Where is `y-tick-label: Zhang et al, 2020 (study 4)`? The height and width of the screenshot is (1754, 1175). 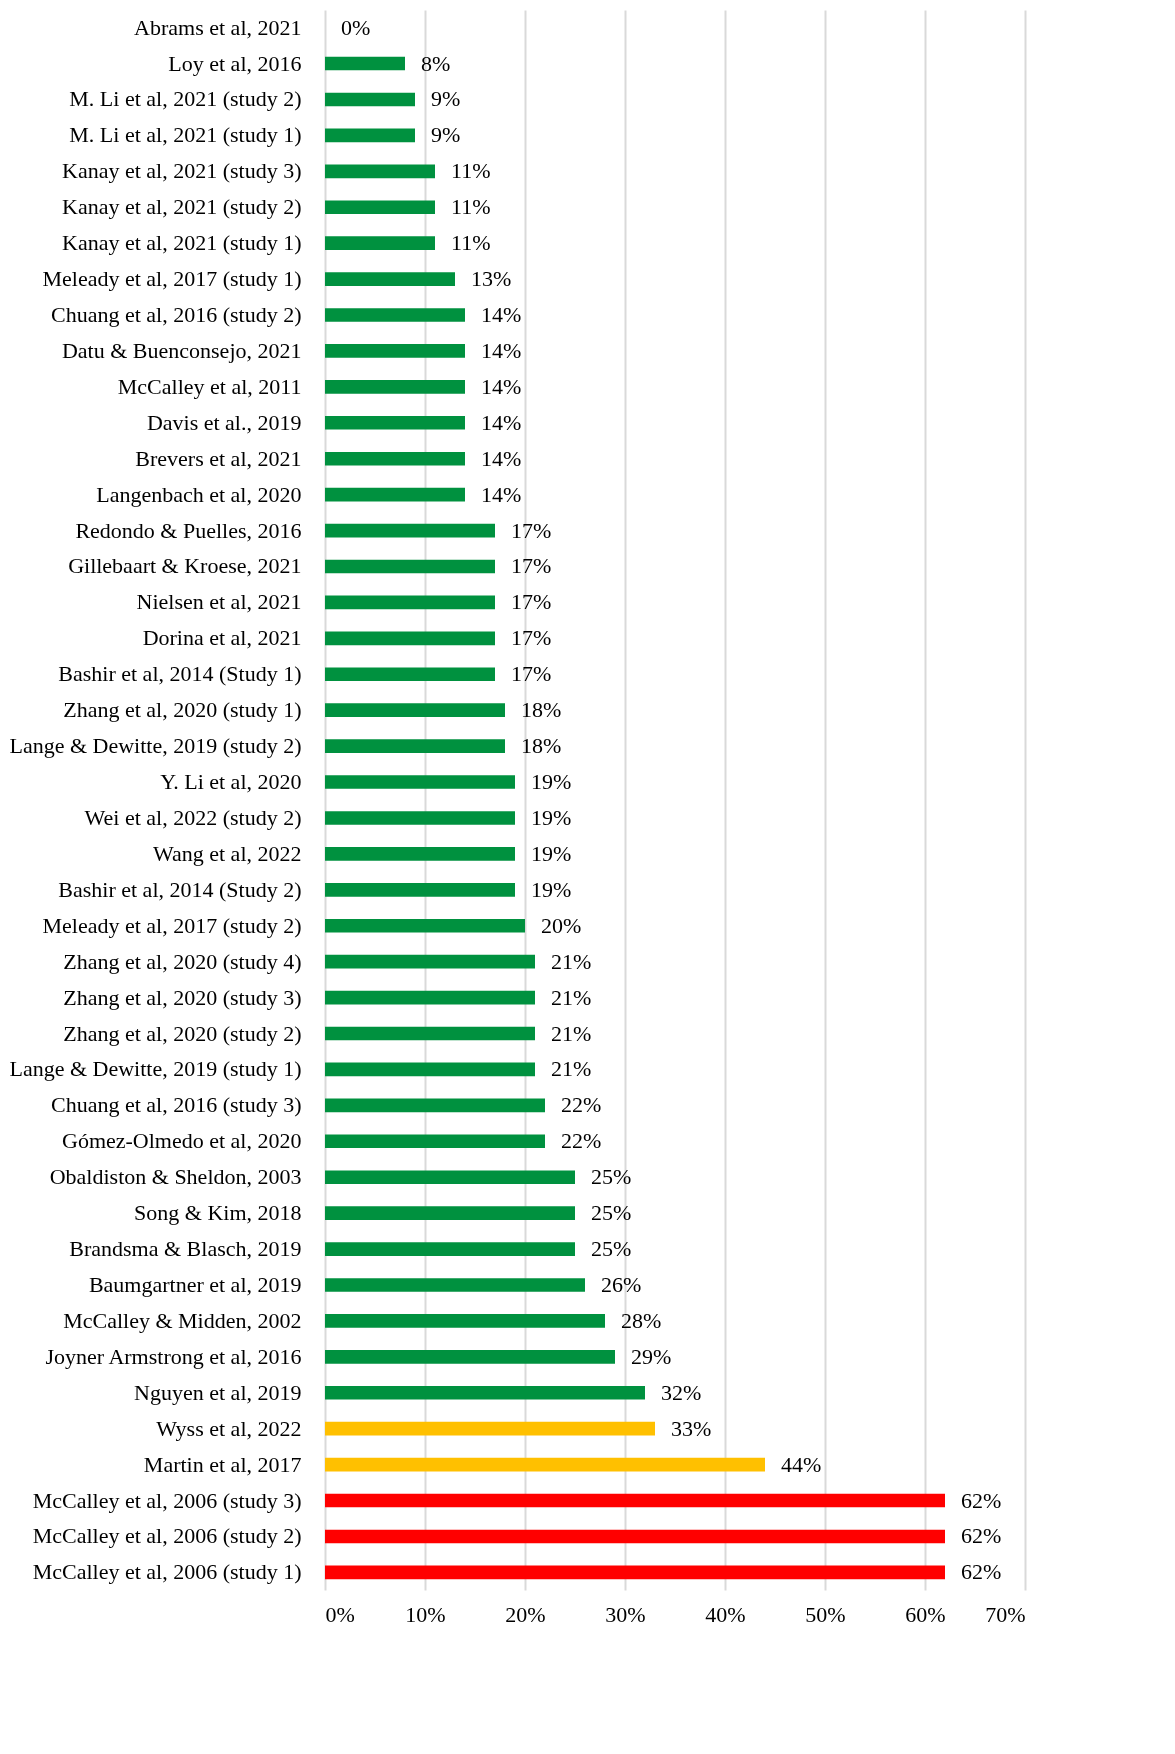
y-tick-label: Zhang et al, 2020 (study 4) is located at coordinates (182, 961).